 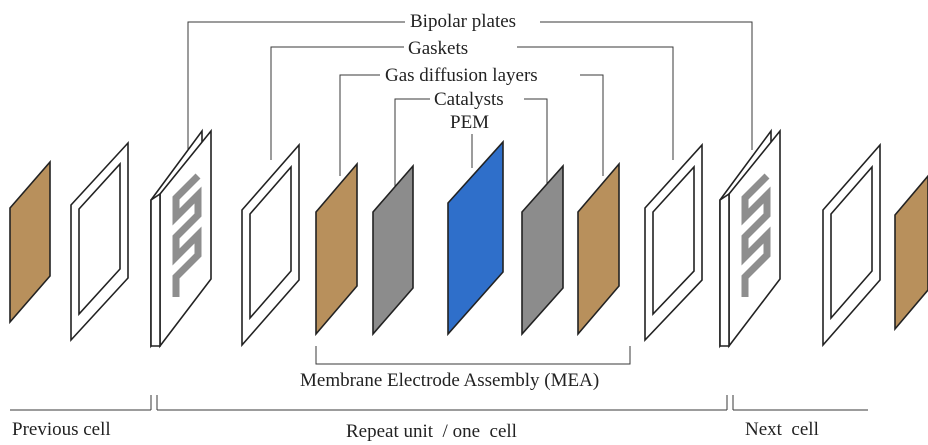 I want to click on gas-diffusion-layers-leader, so click(x=471, y=125).